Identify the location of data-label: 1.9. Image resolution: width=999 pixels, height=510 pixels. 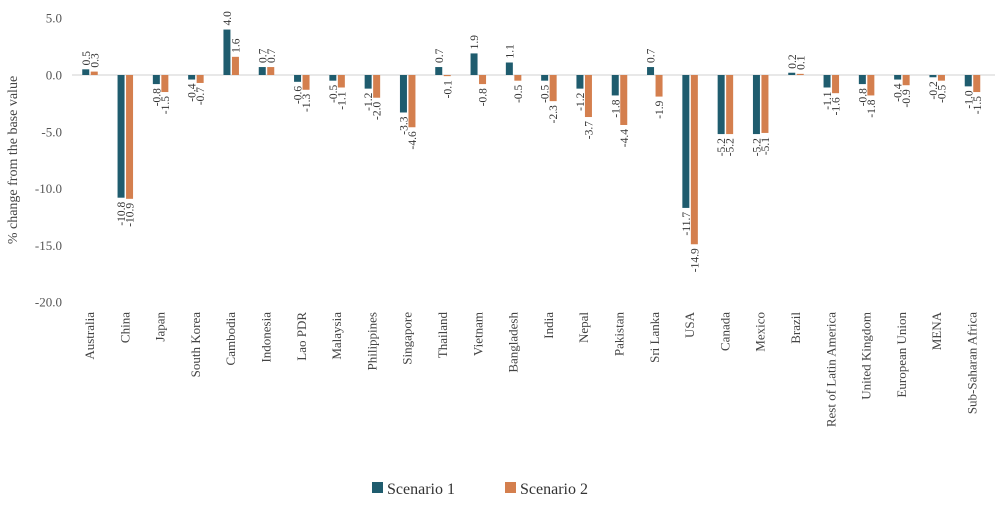
(475, 42).